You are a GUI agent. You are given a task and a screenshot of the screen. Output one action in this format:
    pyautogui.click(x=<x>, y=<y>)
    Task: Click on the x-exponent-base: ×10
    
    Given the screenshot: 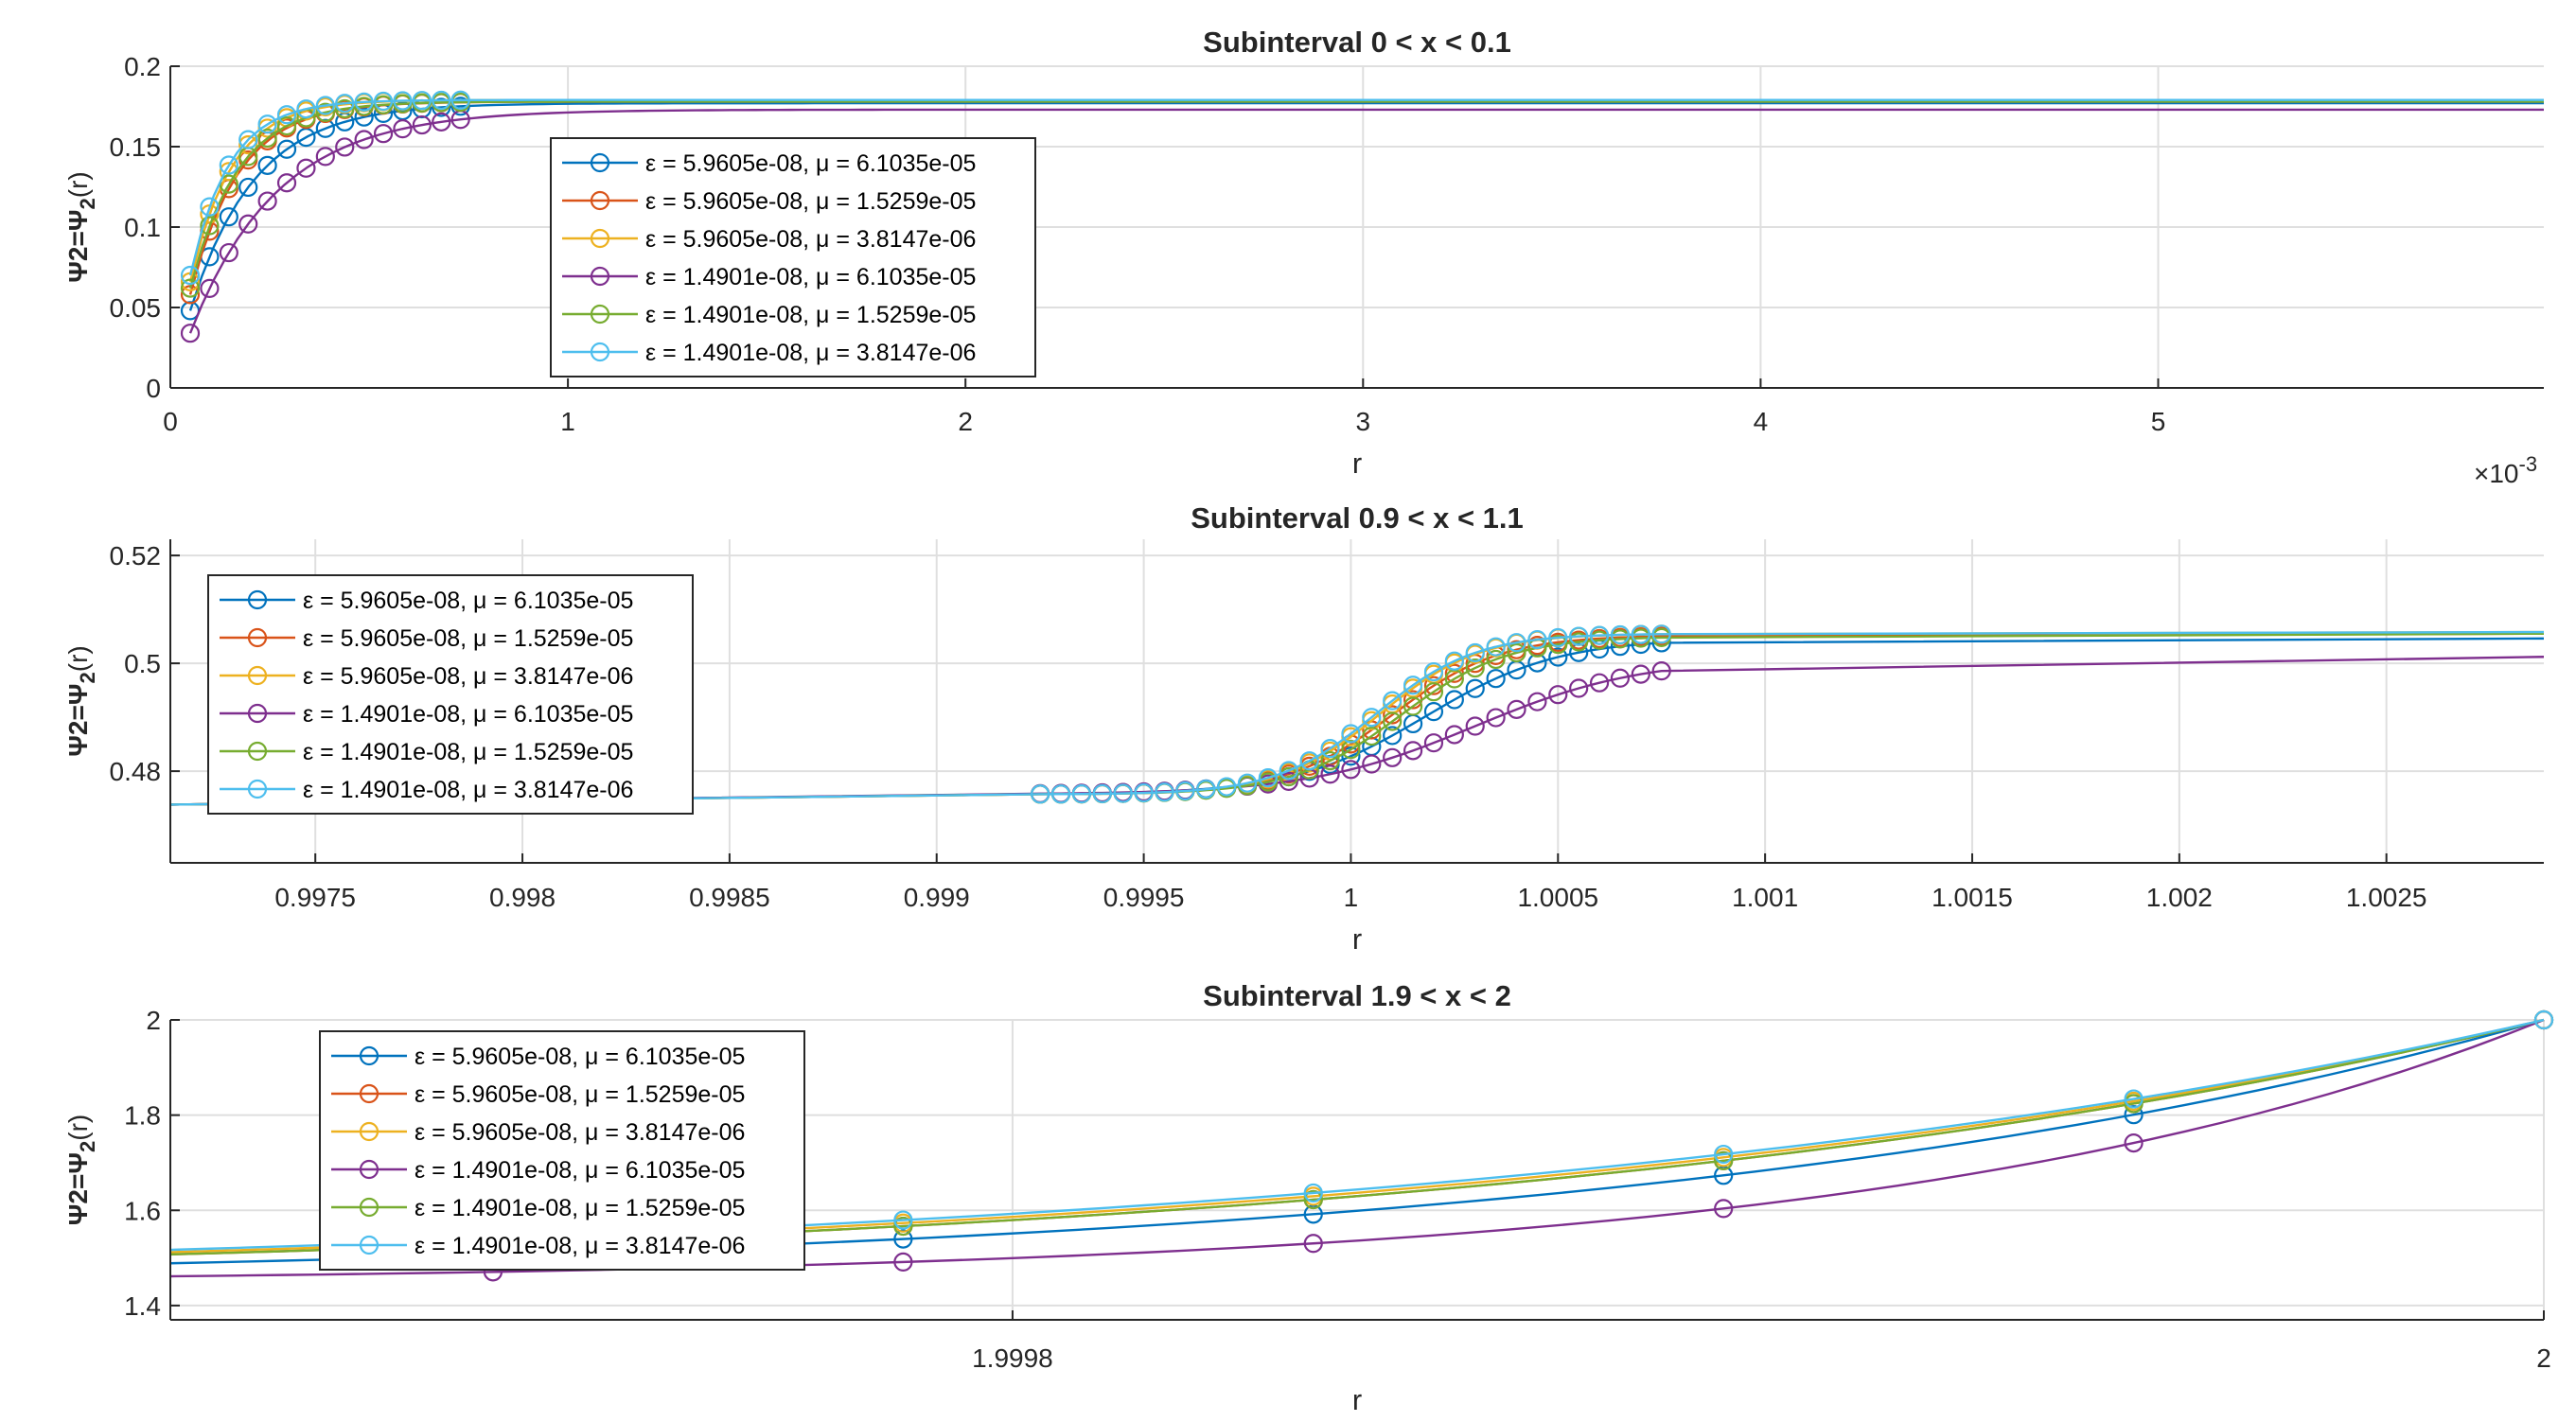 What is the action you would take?
    pyautogui.click(x=2496, y=474)
    